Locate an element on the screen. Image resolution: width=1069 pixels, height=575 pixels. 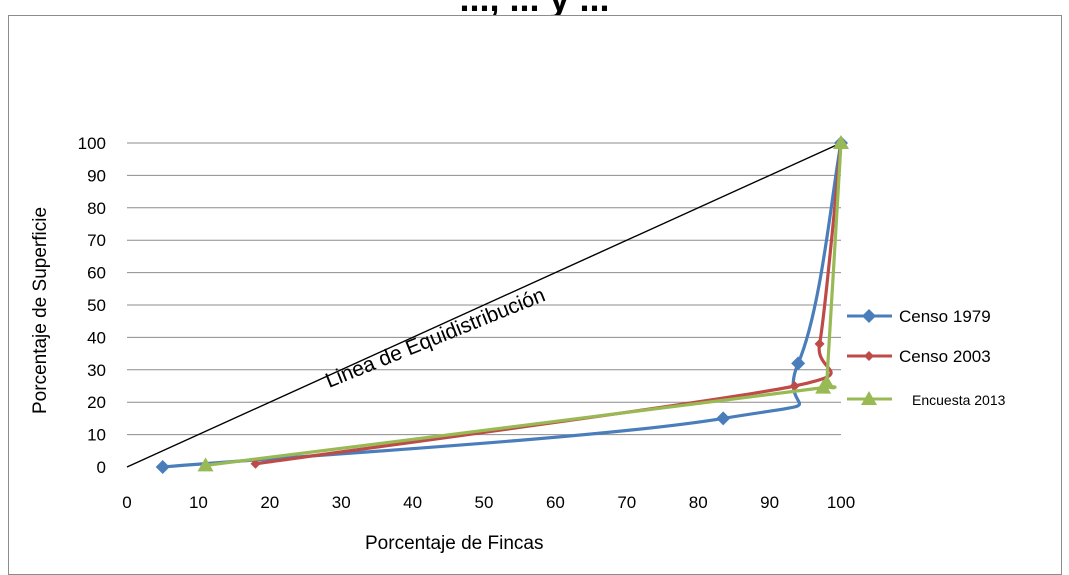
x-tick-label: 80 is located at coordinates (698, 502).